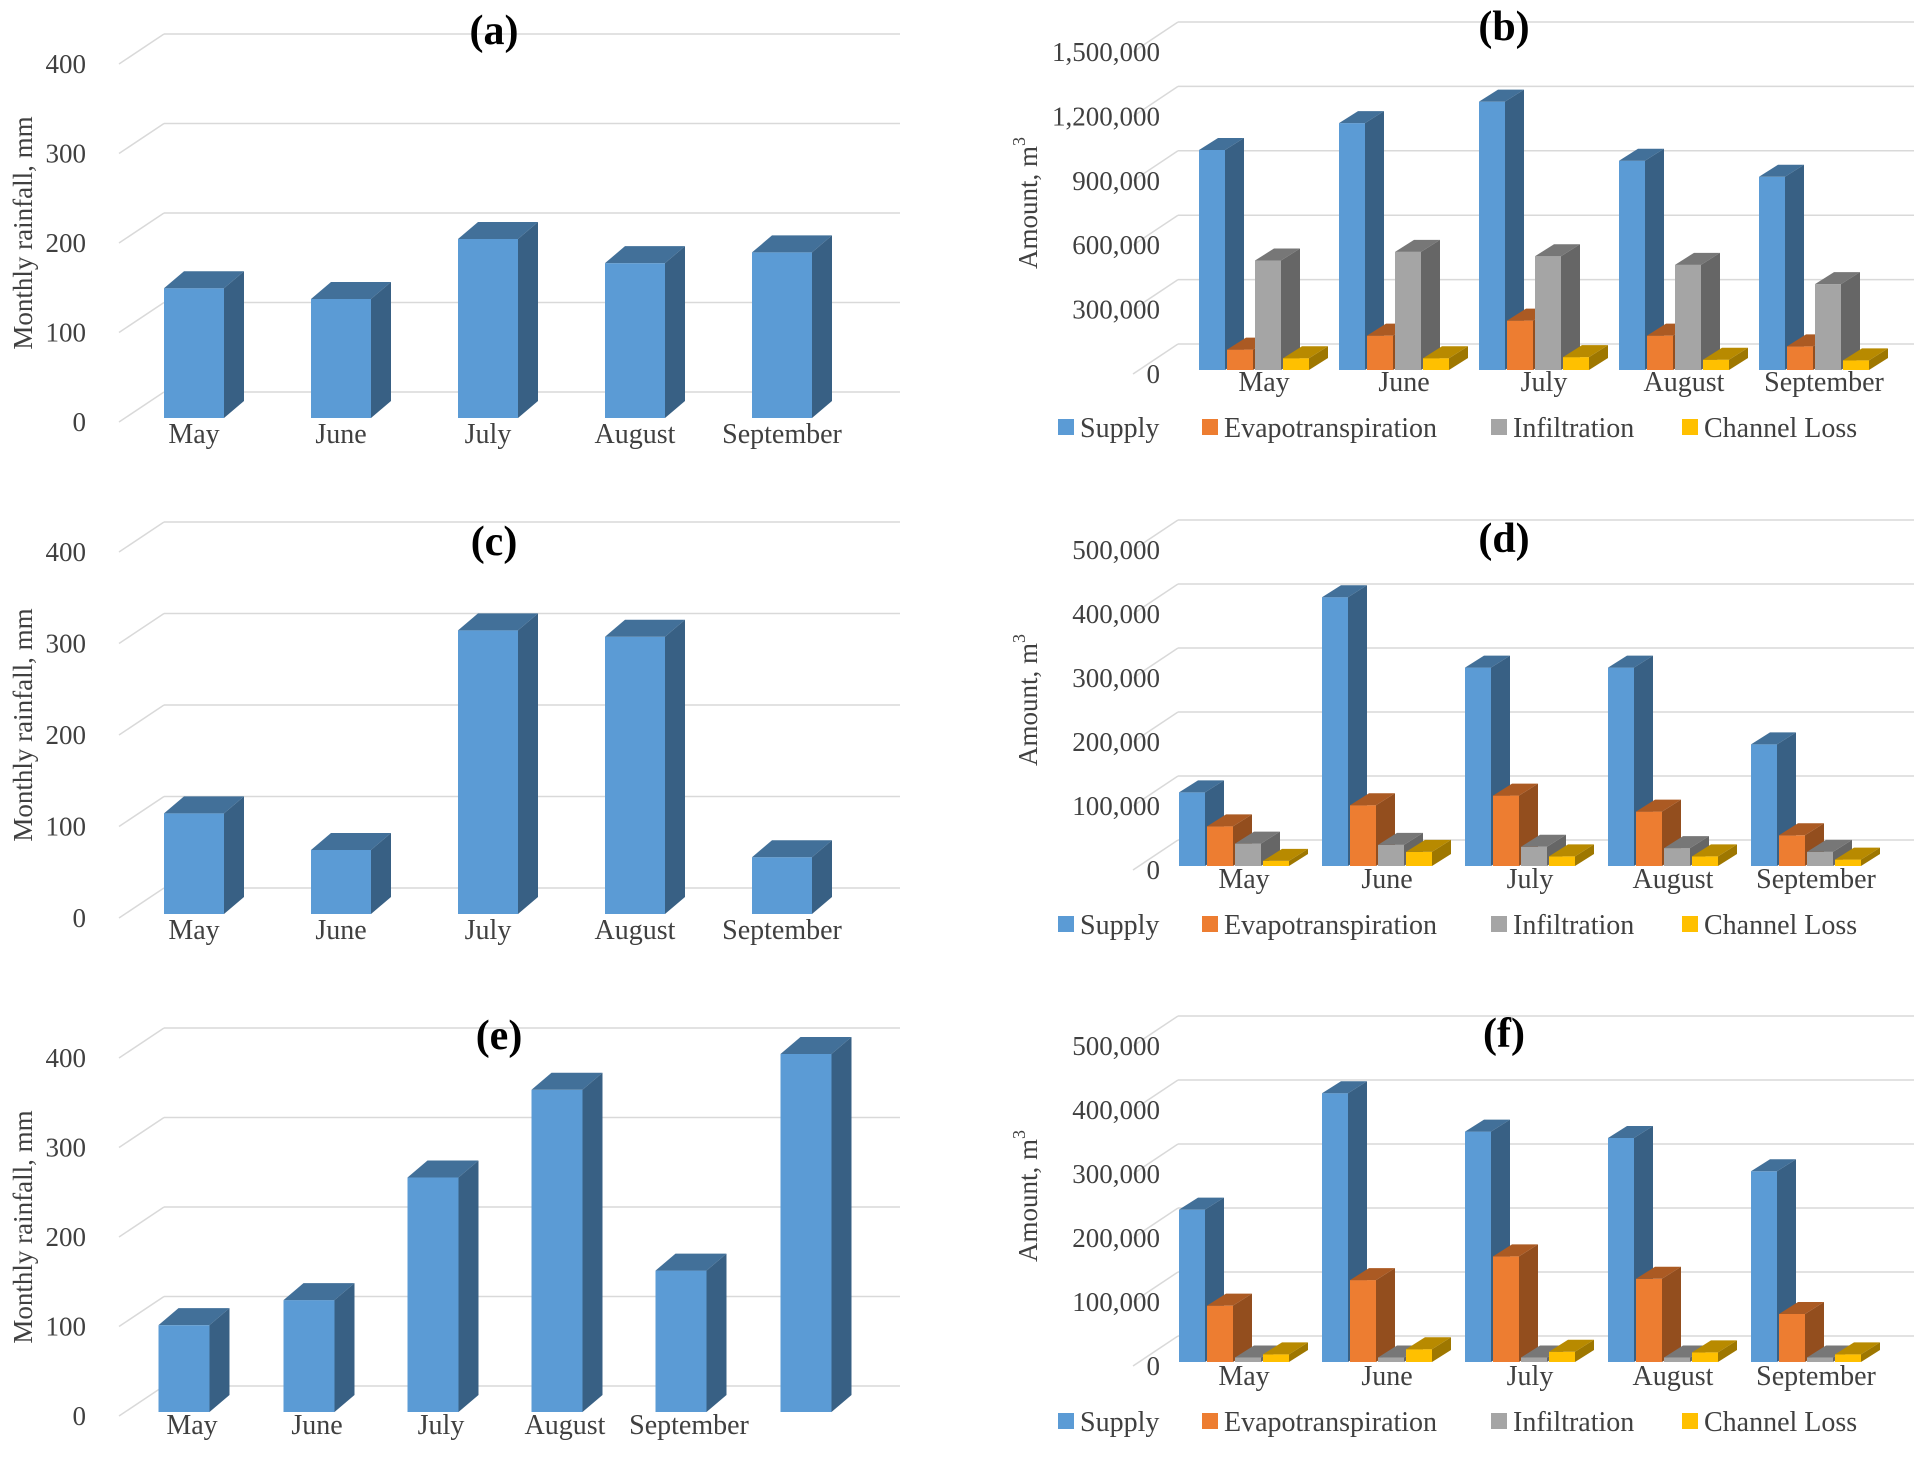  I want to click on y-axis-label: Amount, m3, so click(1026, 700).